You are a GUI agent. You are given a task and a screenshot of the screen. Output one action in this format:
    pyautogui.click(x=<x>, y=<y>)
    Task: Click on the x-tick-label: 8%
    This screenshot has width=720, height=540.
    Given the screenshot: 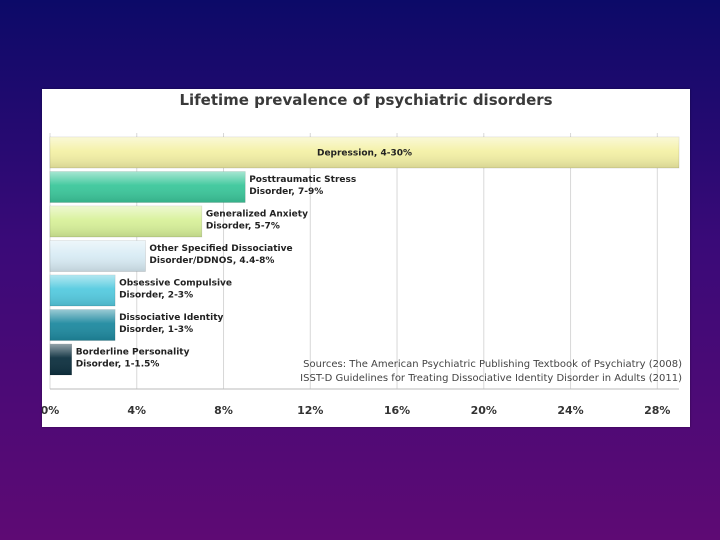 What is the action you would take?
    pyautogui.click(x=223, y=410)
    